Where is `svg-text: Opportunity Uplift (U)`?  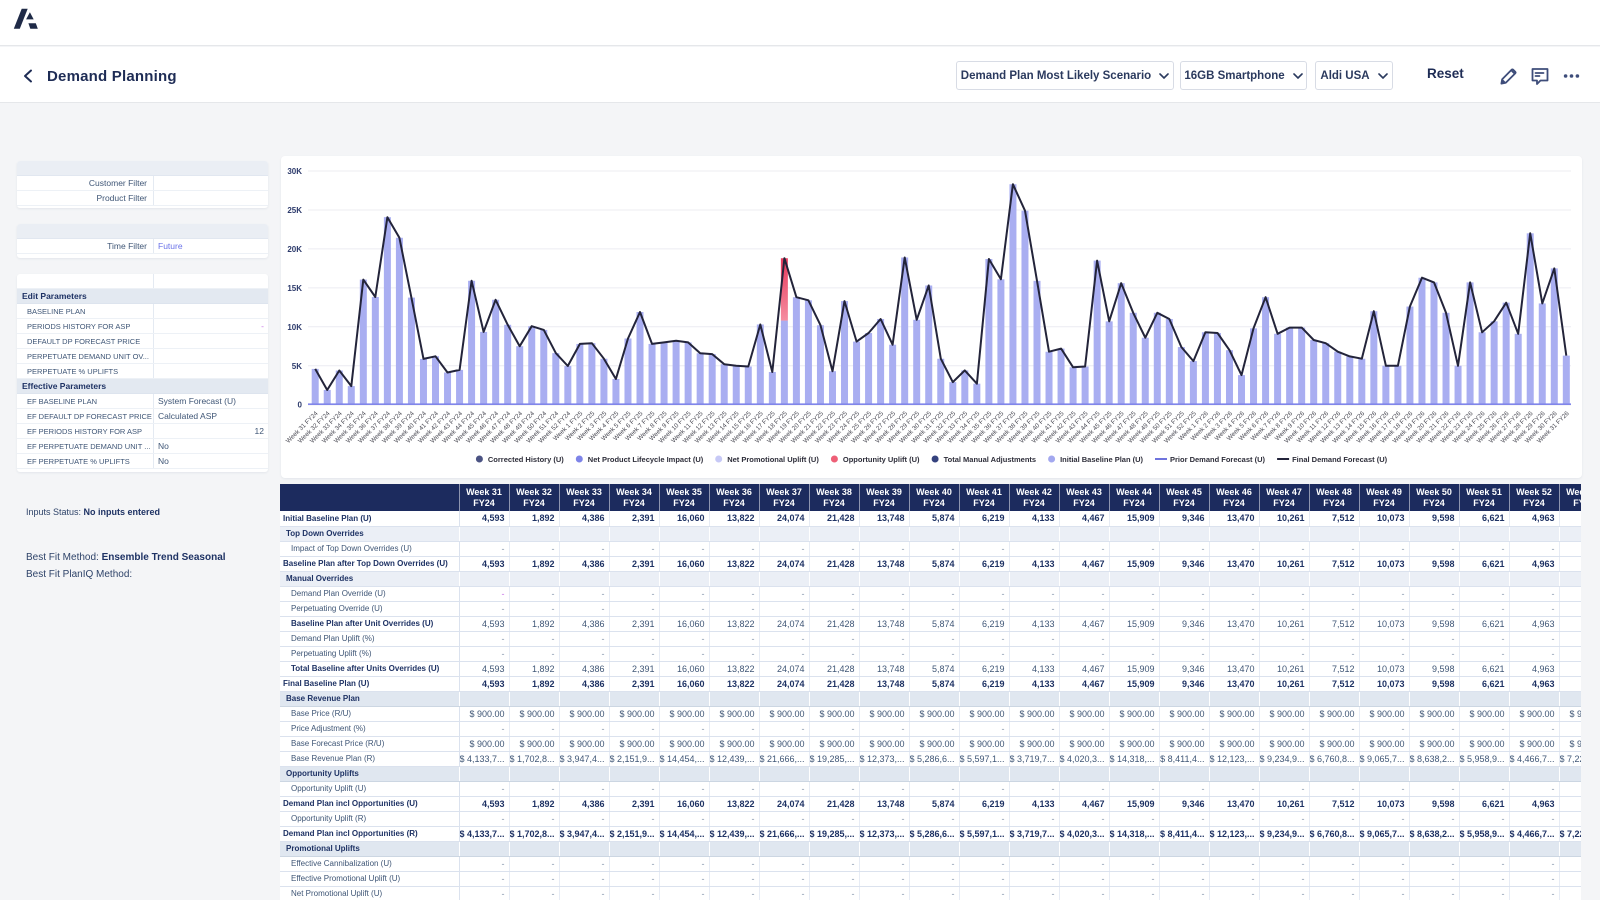 svg-text: Opportunity Uplift (U) is located at coordinates (881, 459).